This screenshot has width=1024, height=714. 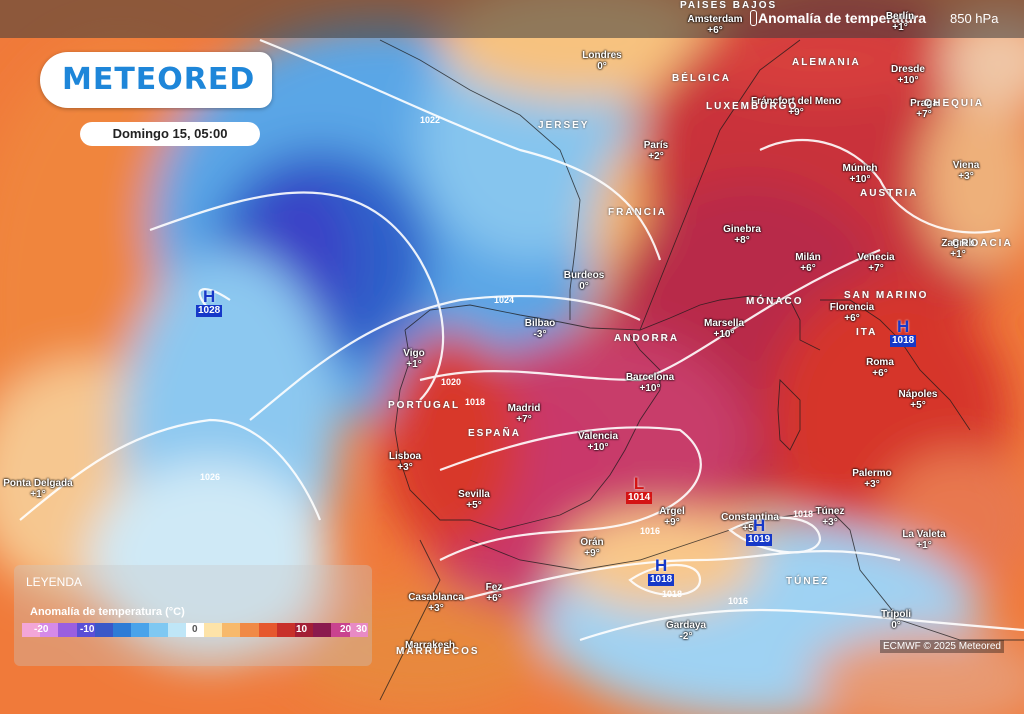 I want to click on legend-tick: -20, so click(x=41, y=629).